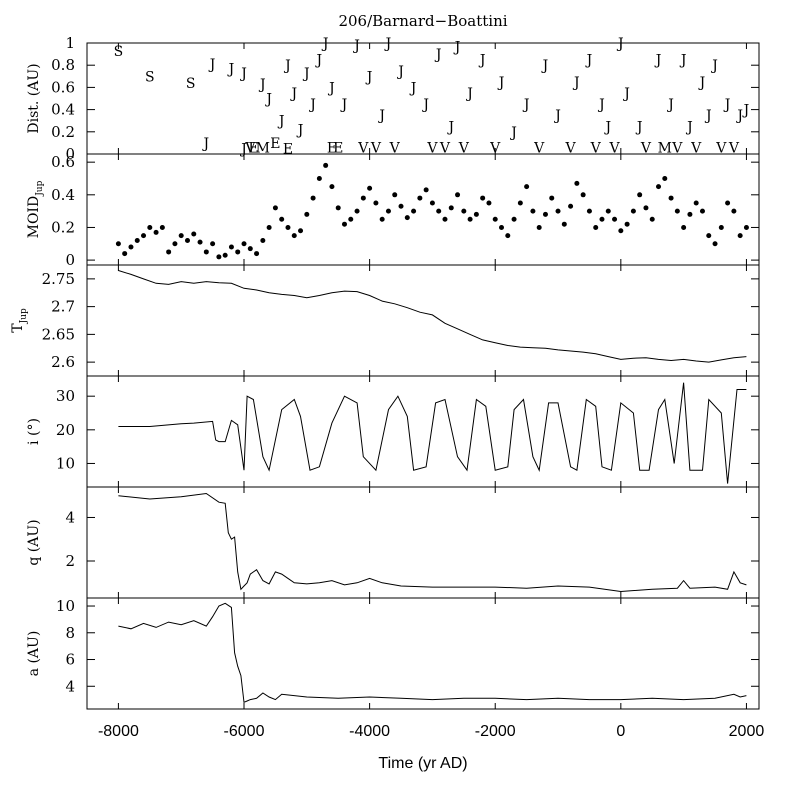 This screenshot has width=797, height=797. I want to click on y-tick-label: 2.65, so click(58, 334).